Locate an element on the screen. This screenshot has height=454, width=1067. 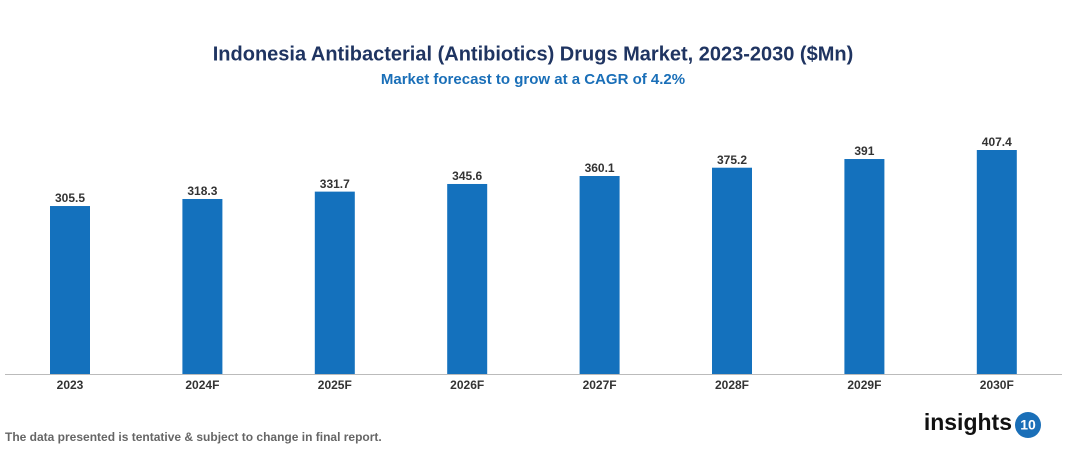
x-tick-label: 2026F is located at coordinates (467, 385).